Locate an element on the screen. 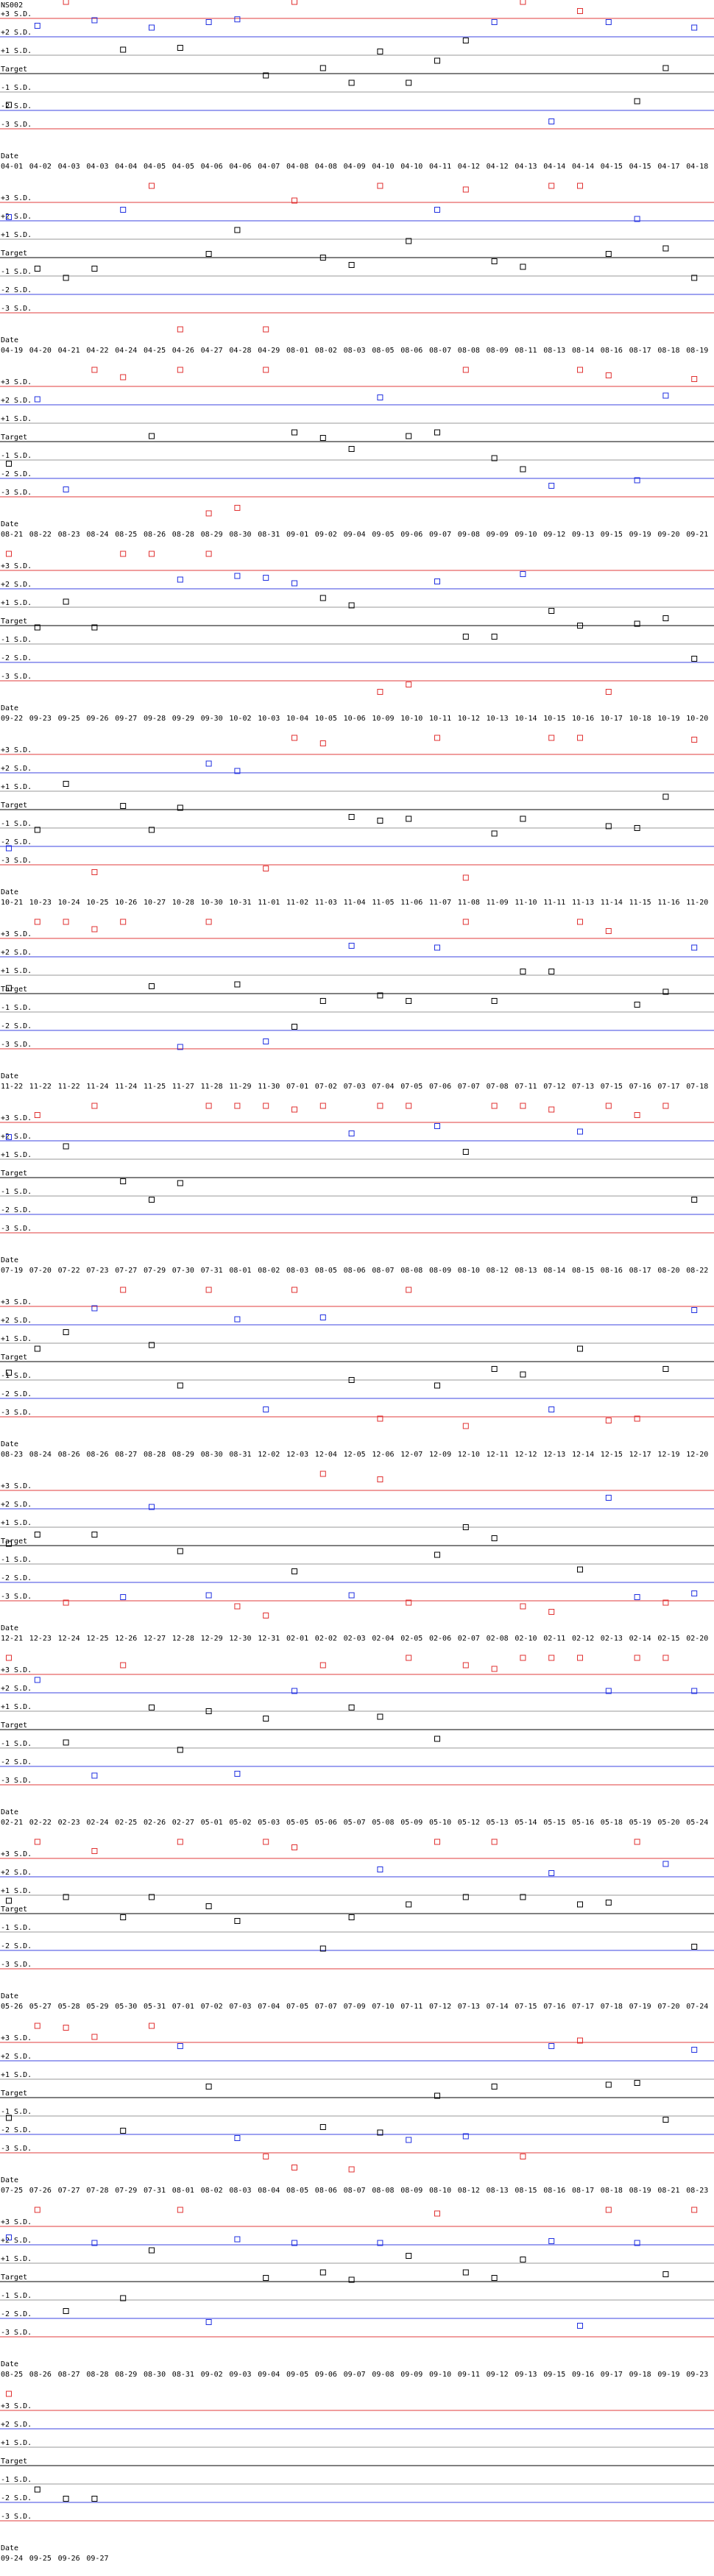 This screenshot has width=714, height=2576. x-tick-label: 04-07 is located at coordinates (269, 167).